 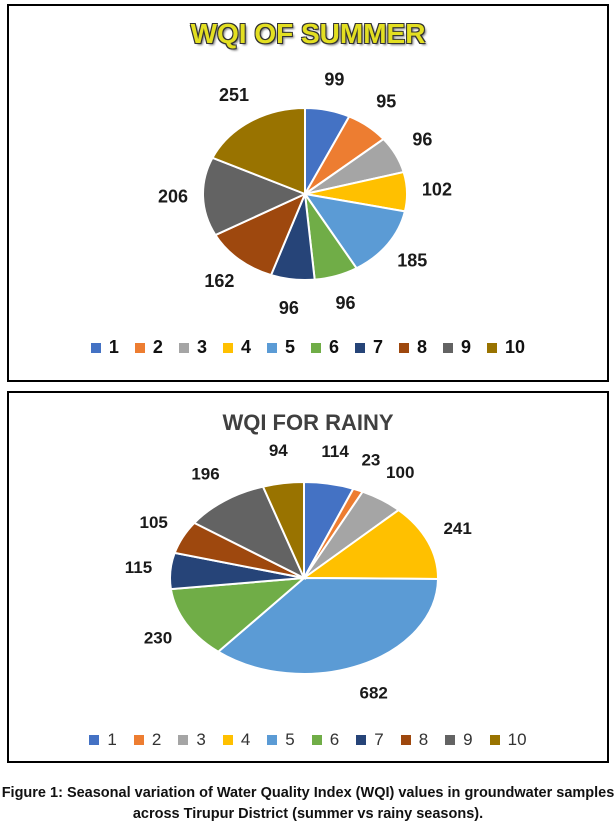 I want to click on data-label-6: 96, so click(x=346, y=303).